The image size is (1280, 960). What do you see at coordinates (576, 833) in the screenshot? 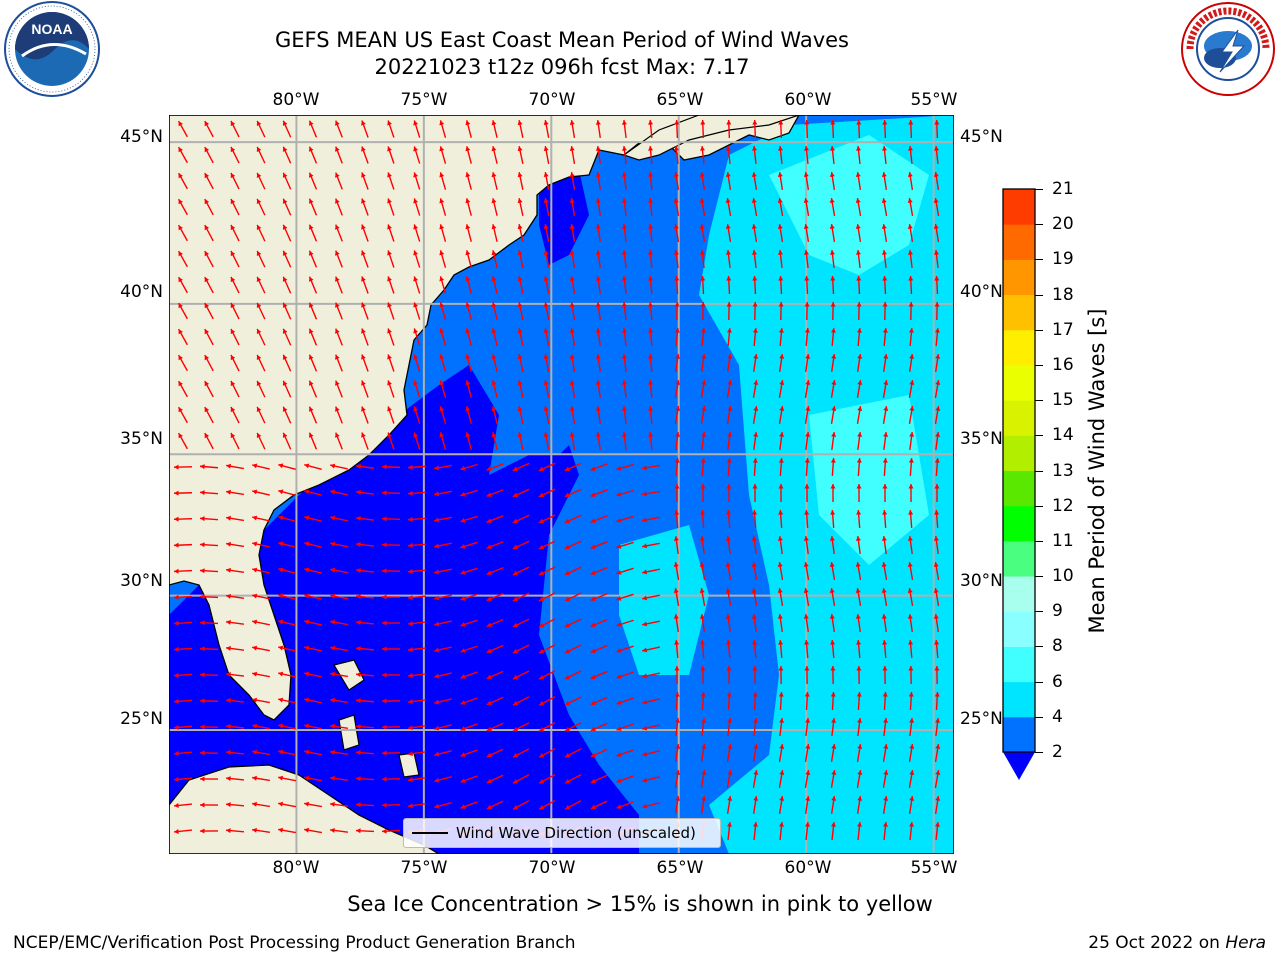
I see `legend-label: Wind Wave Direction (unscaled)` at bounding box center [576, 833].